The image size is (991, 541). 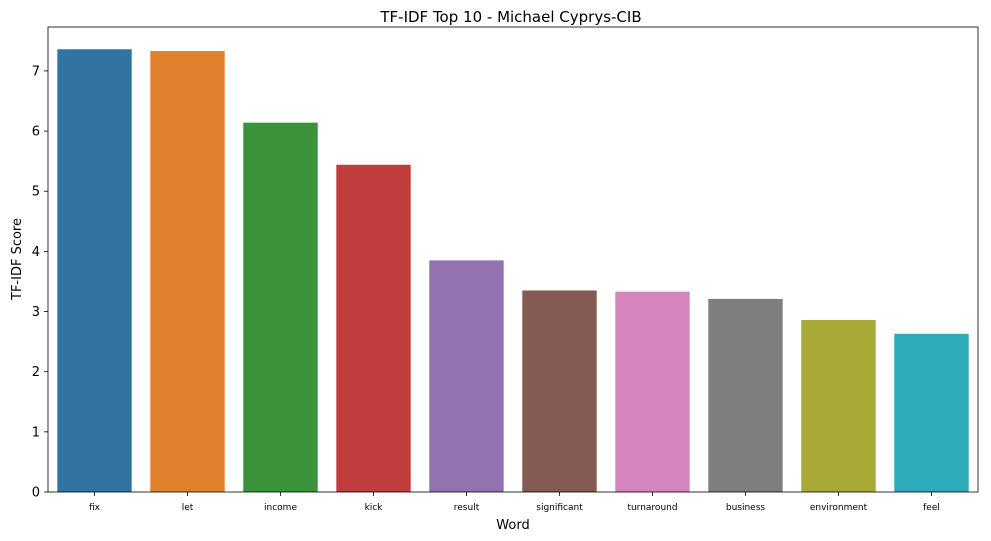 I want to click on bar-income, so click(x=280, y=307).